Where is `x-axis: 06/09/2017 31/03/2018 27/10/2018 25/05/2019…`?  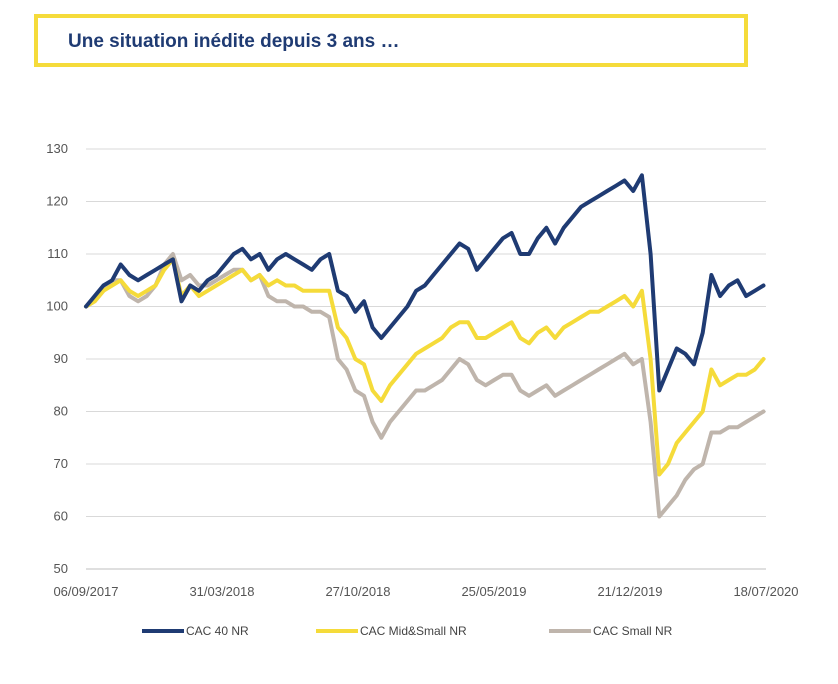
x-axis: 06/09/2017 31/03/2018 27/10/2018 25/05/2019… is located at coordinates (425, 591).